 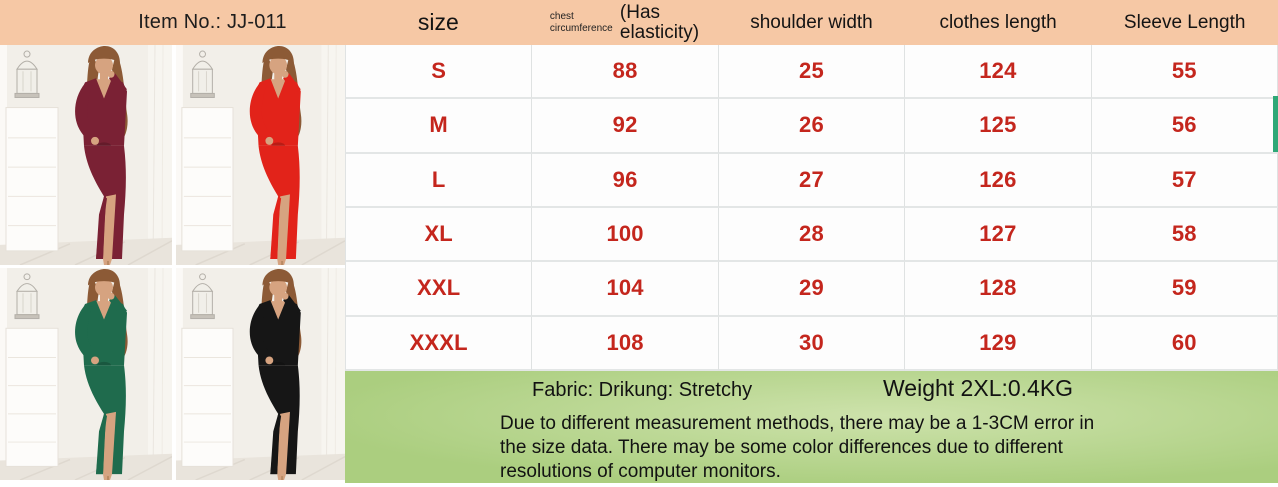 I want to click on chest-cell: 108, so click(x=625, y=343).